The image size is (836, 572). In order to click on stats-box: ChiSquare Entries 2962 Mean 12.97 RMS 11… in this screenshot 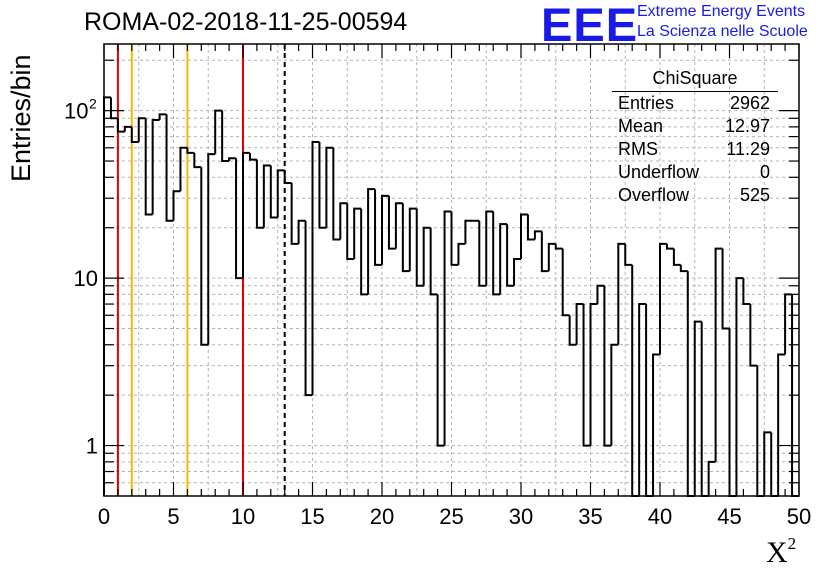, I will do `click(695, 137)`.